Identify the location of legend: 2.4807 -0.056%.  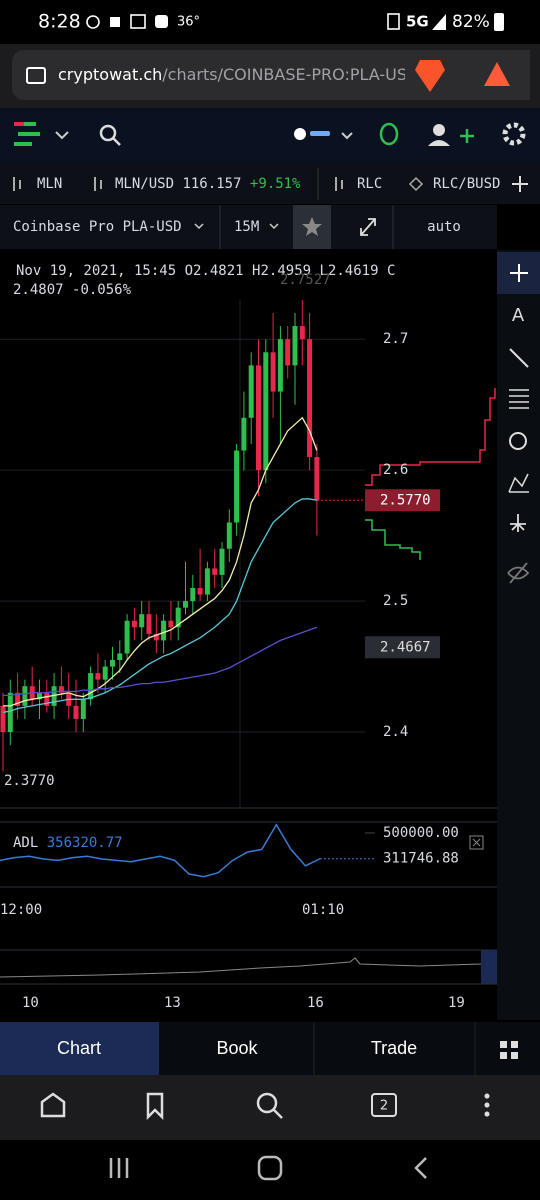
(72, 290).